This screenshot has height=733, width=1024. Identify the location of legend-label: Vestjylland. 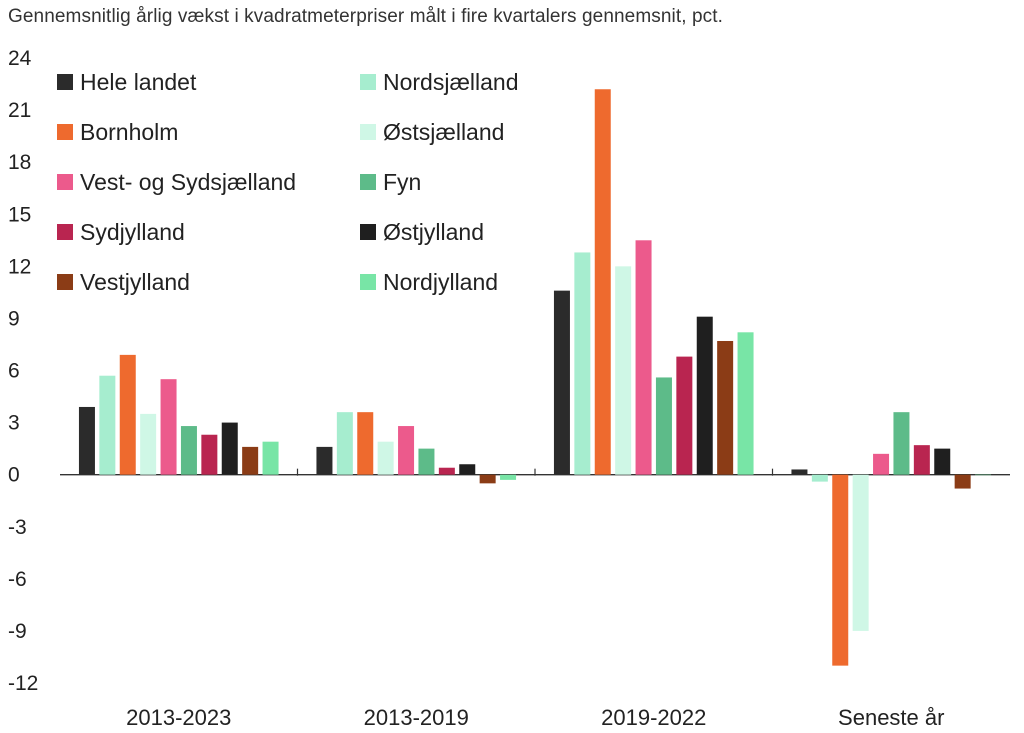
(135, 282).